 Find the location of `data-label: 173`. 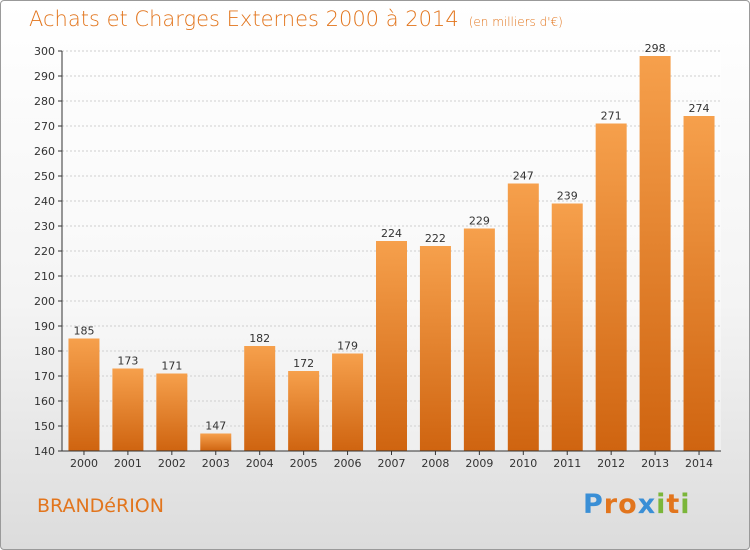

data-label: 173 is located at coordinates (127, 361).